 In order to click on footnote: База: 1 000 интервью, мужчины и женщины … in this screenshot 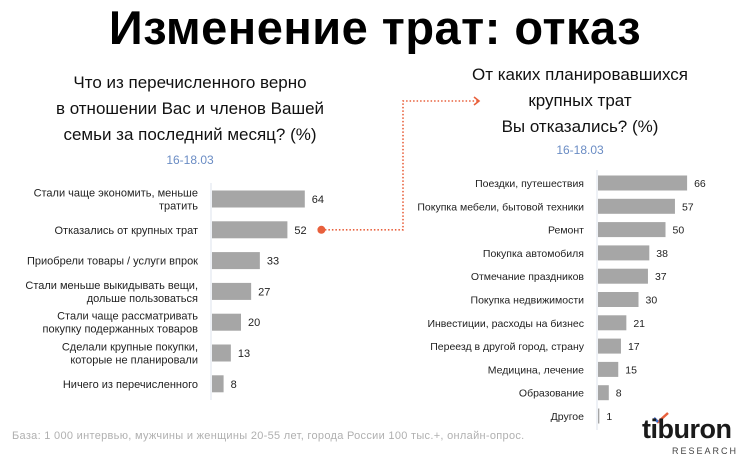, I will do `click(268, 436)`.